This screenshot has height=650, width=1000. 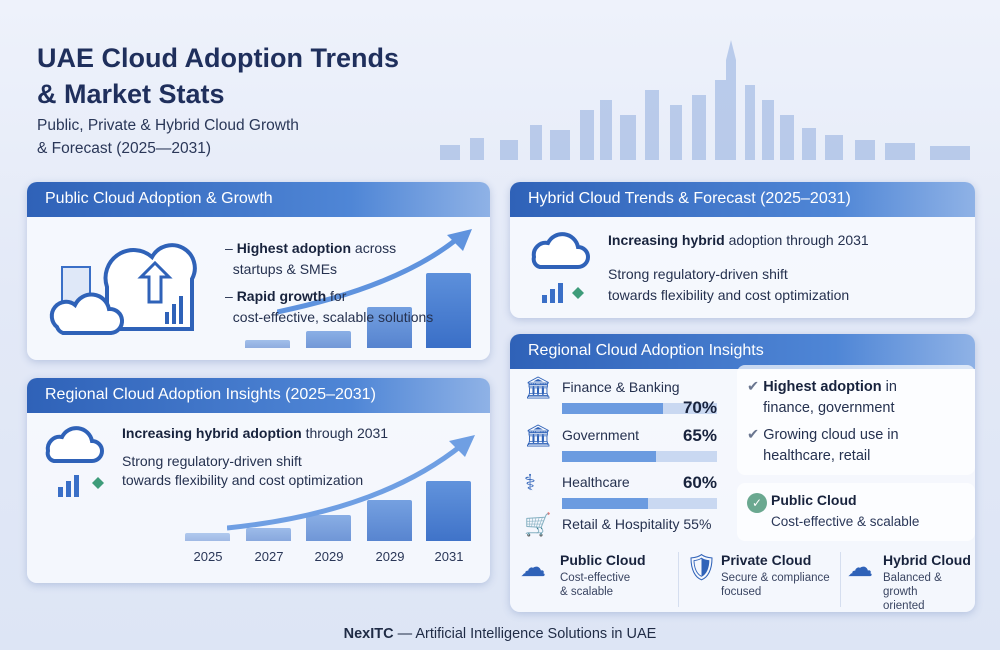 What do you see at coordinates (538, 524) in the screenshot?
I see `cart-icon: 🛒` at bounding box center [538, 524].